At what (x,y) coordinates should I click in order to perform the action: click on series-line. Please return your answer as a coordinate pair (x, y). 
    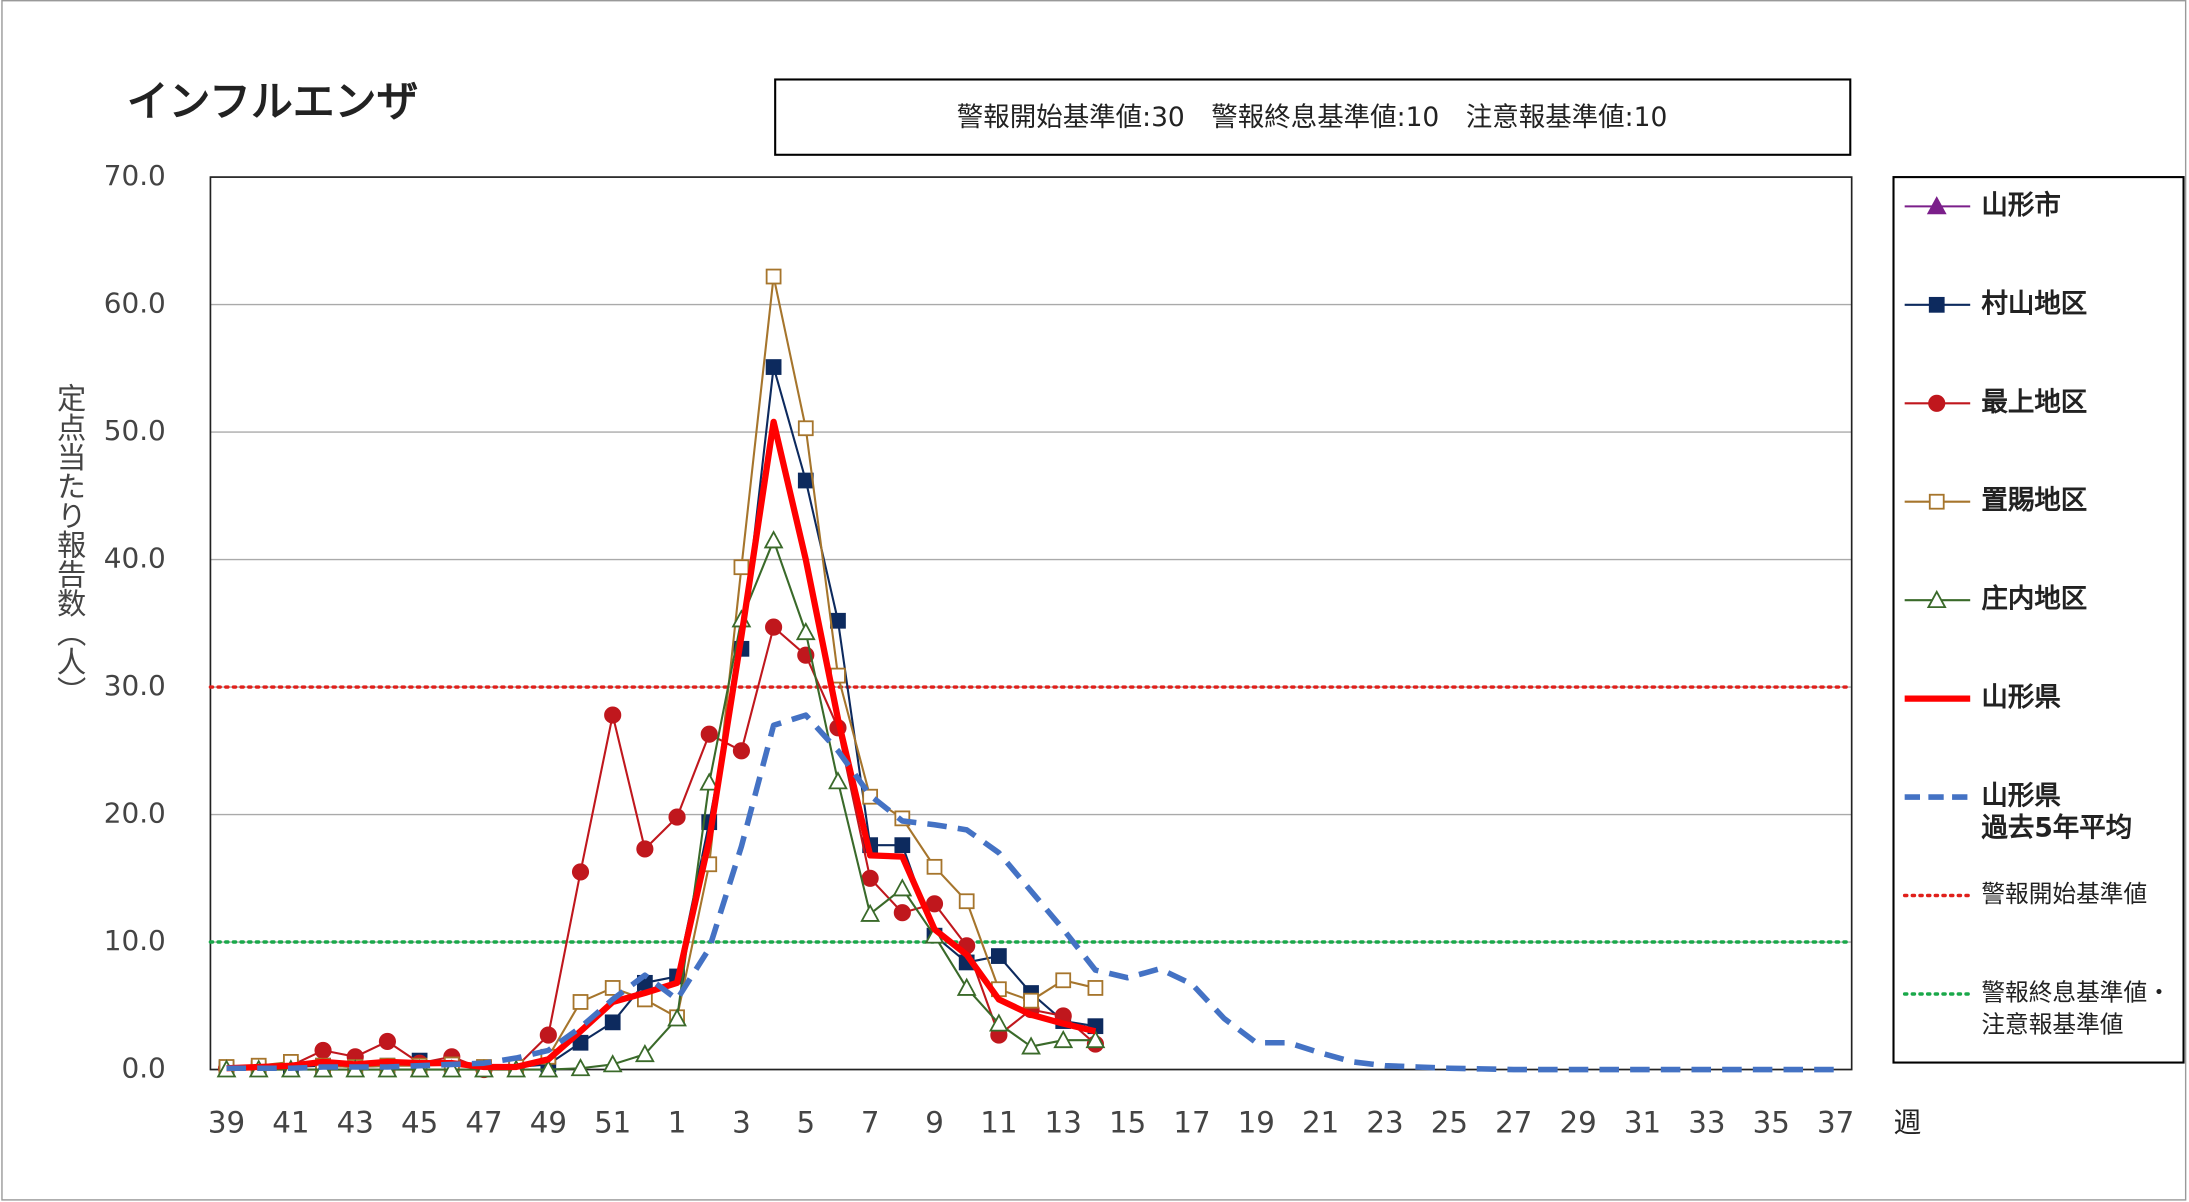
    Looking at the image, I should click on (661, 848).